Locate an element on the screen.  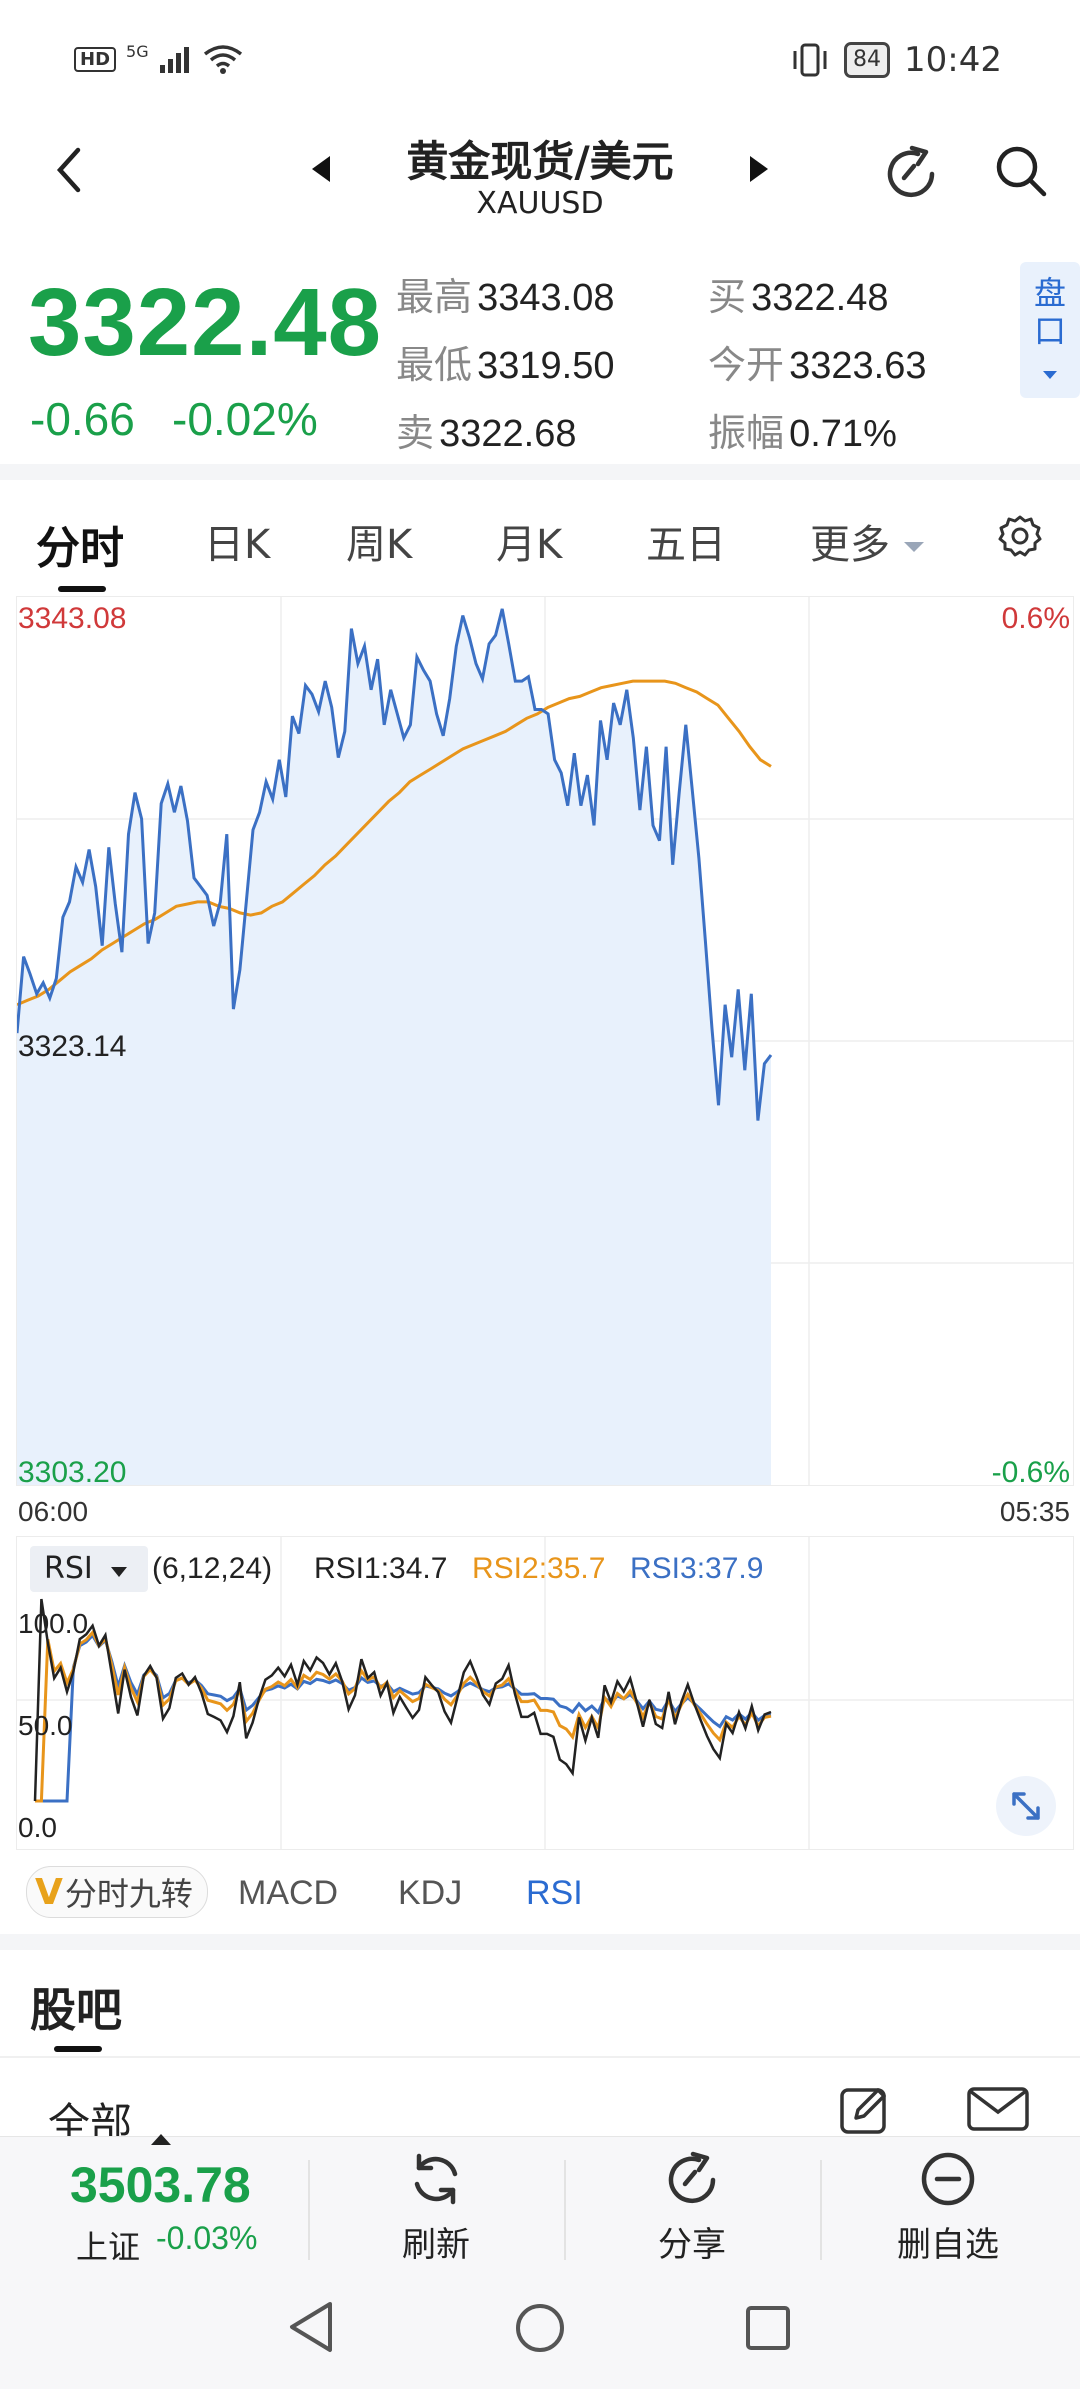
edit-icon is located at coordinates (863, 2111).